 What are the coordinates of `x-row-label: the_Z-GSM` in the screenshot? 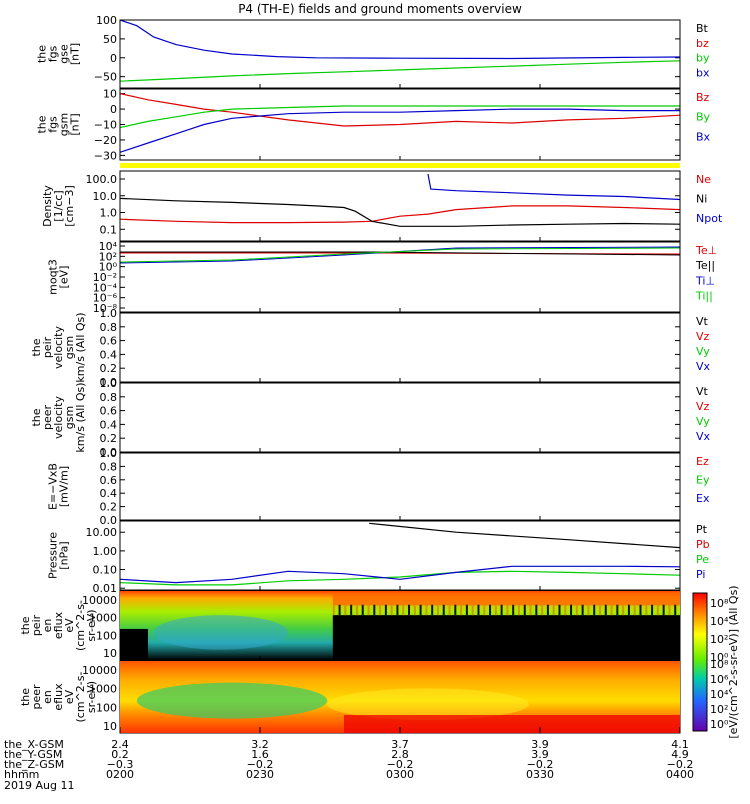 It's located at (34, 764).